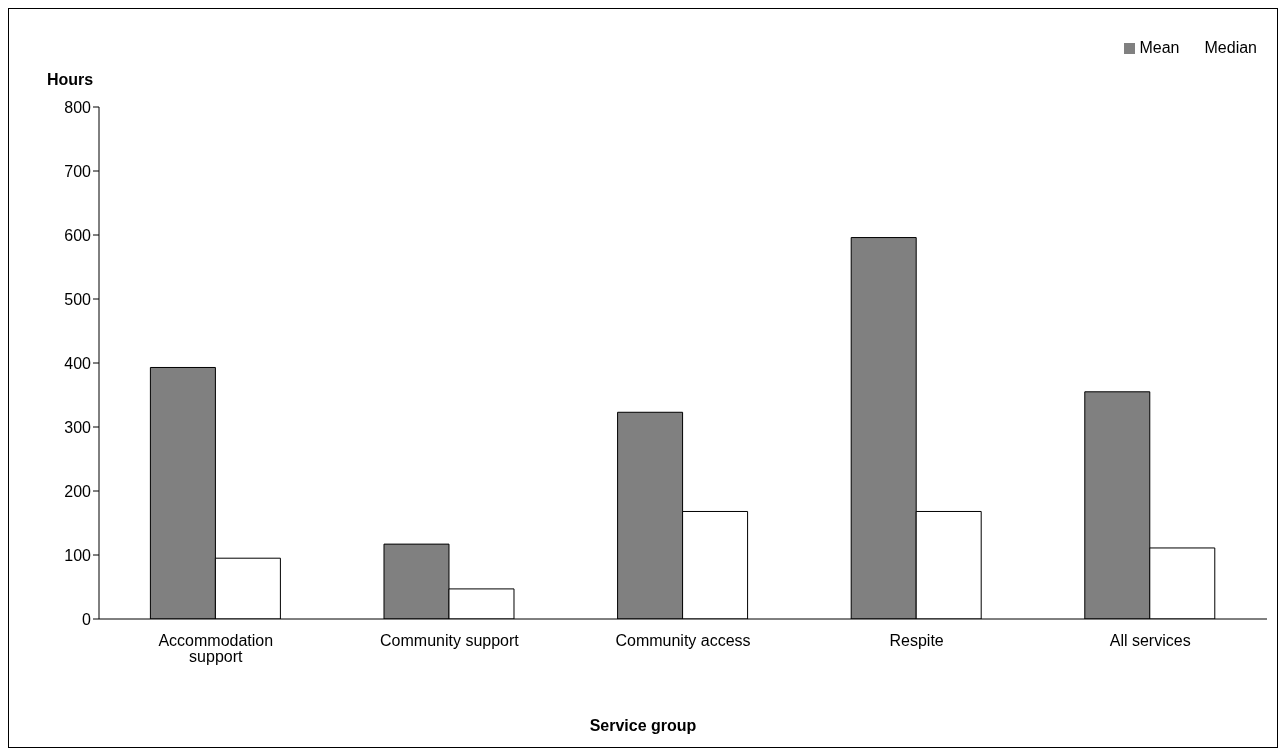  Describe the element at coordinates (78, 491) in the screenshot. I see `y-tick-label: 200` at that location.